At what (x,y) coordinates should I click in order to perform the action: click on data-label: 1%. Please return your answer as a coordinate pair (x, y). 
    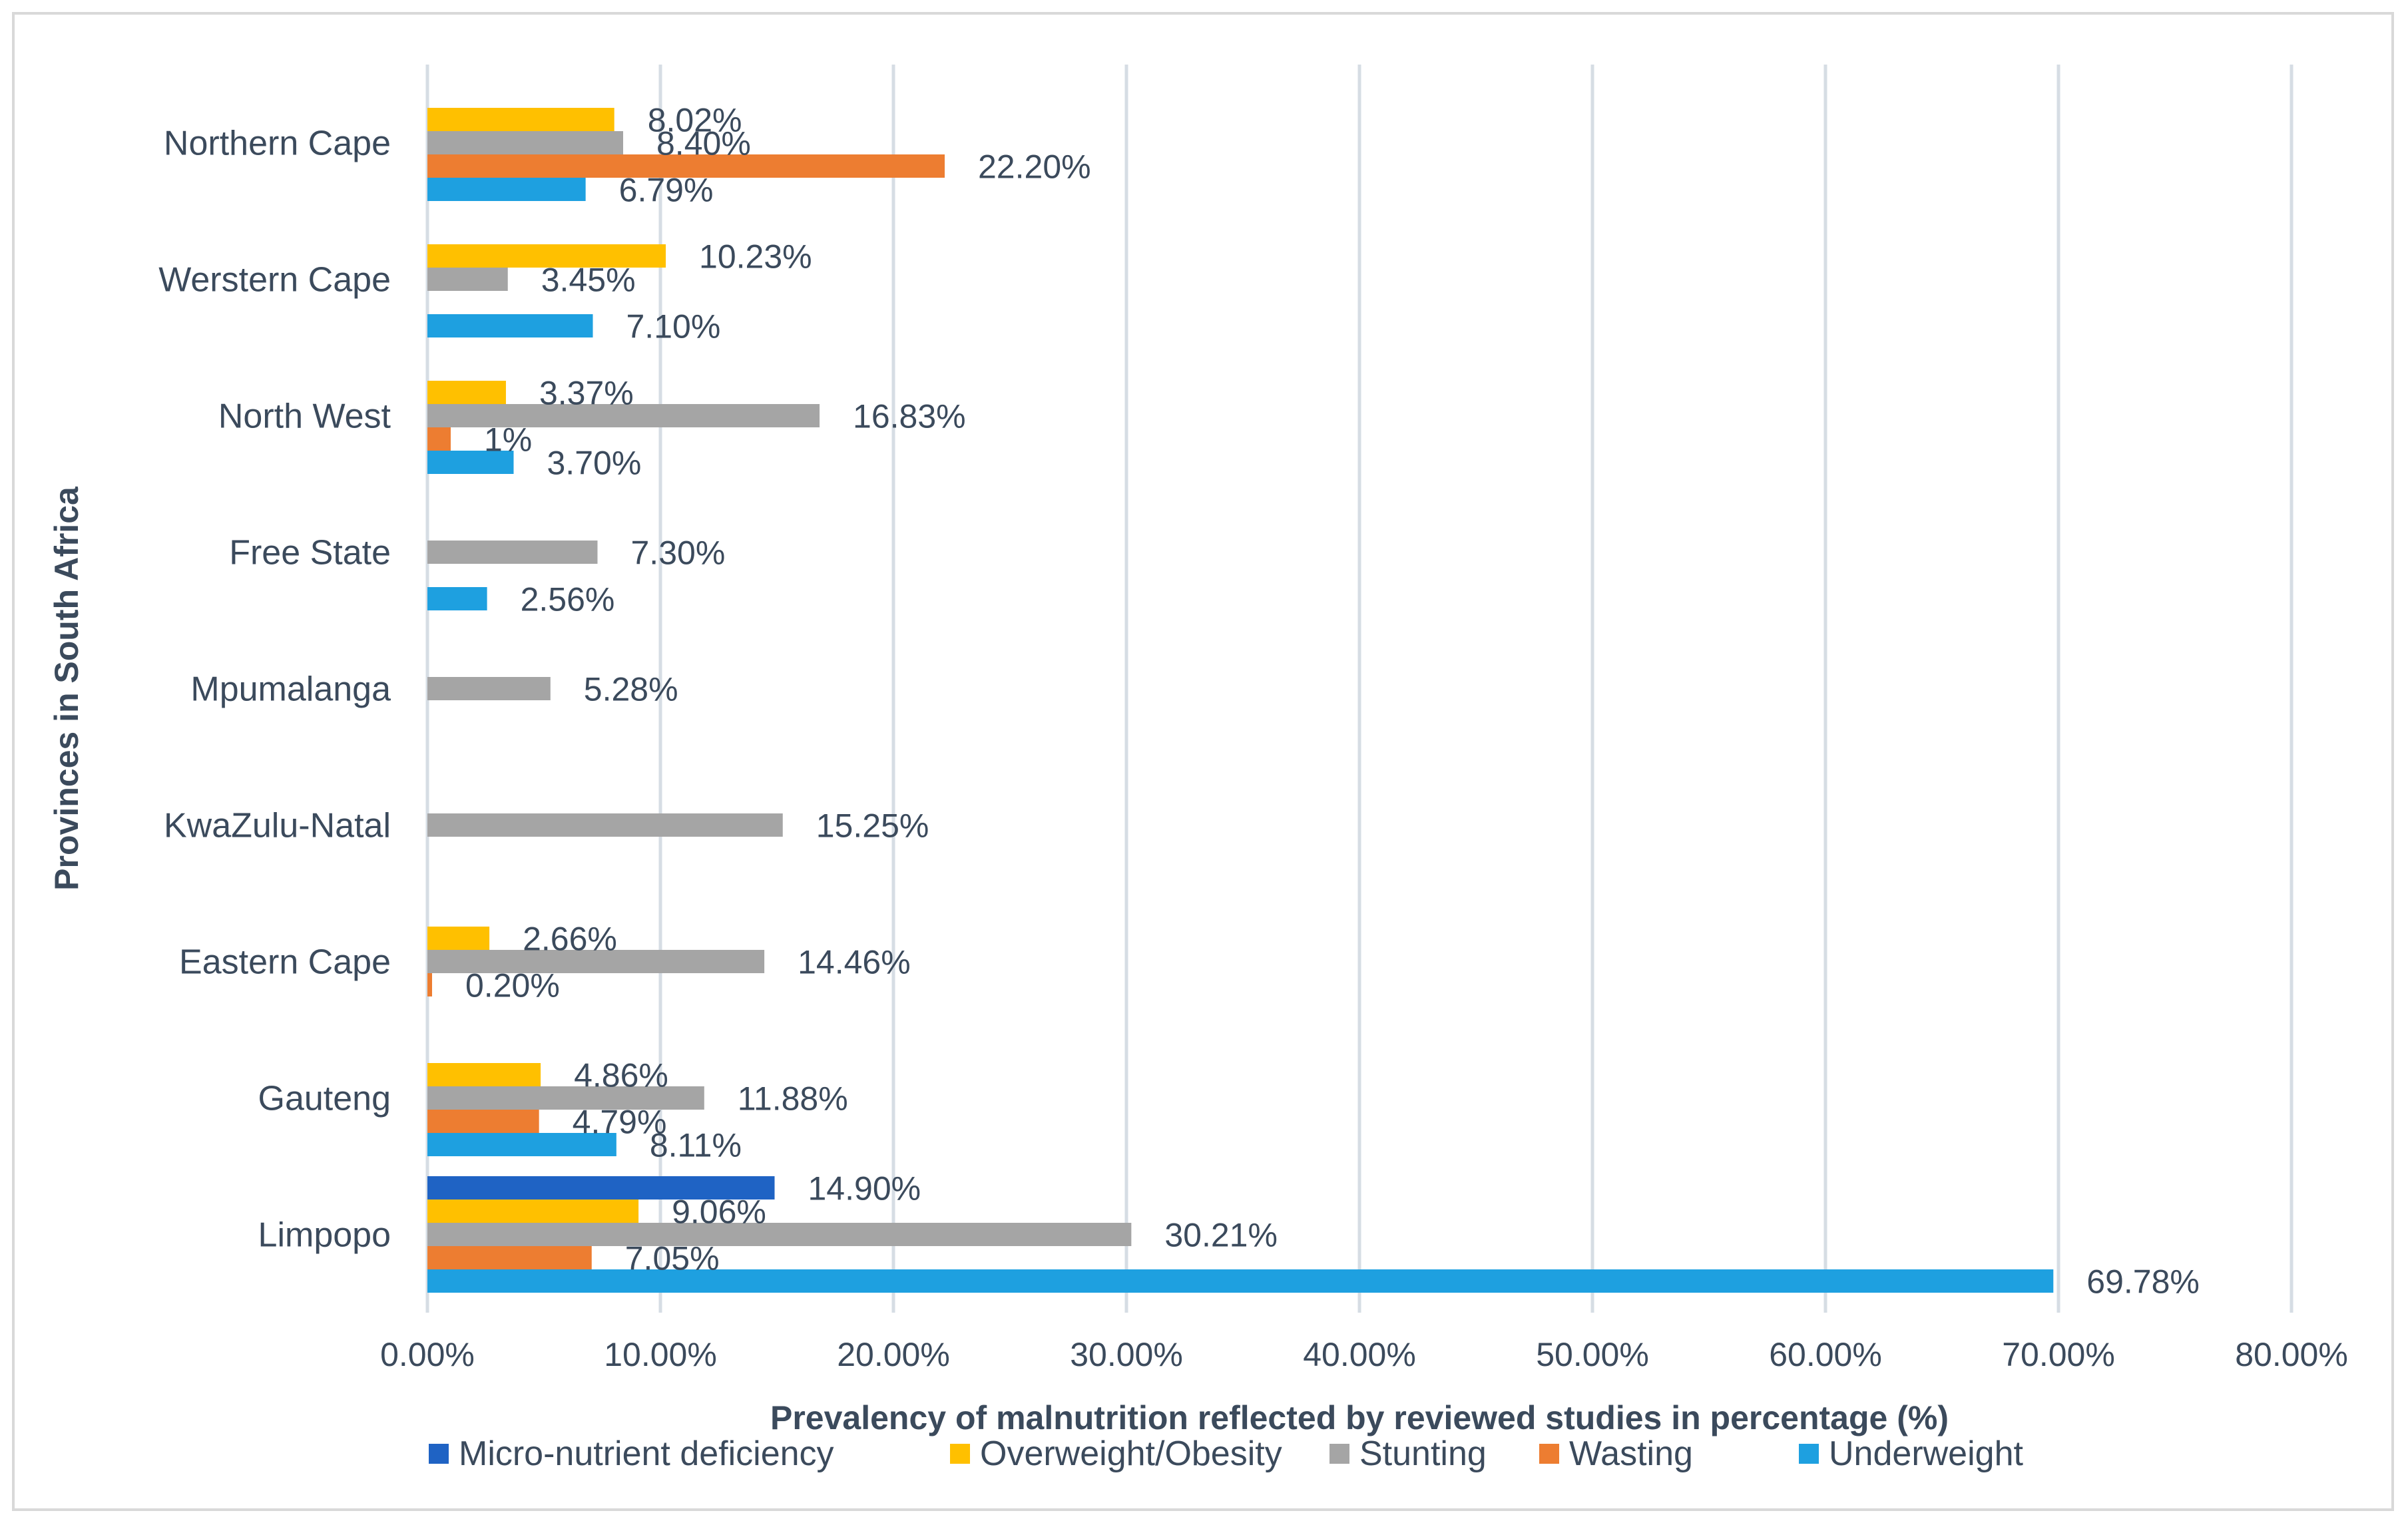
    Looking at the image, I should click on (508, 440).